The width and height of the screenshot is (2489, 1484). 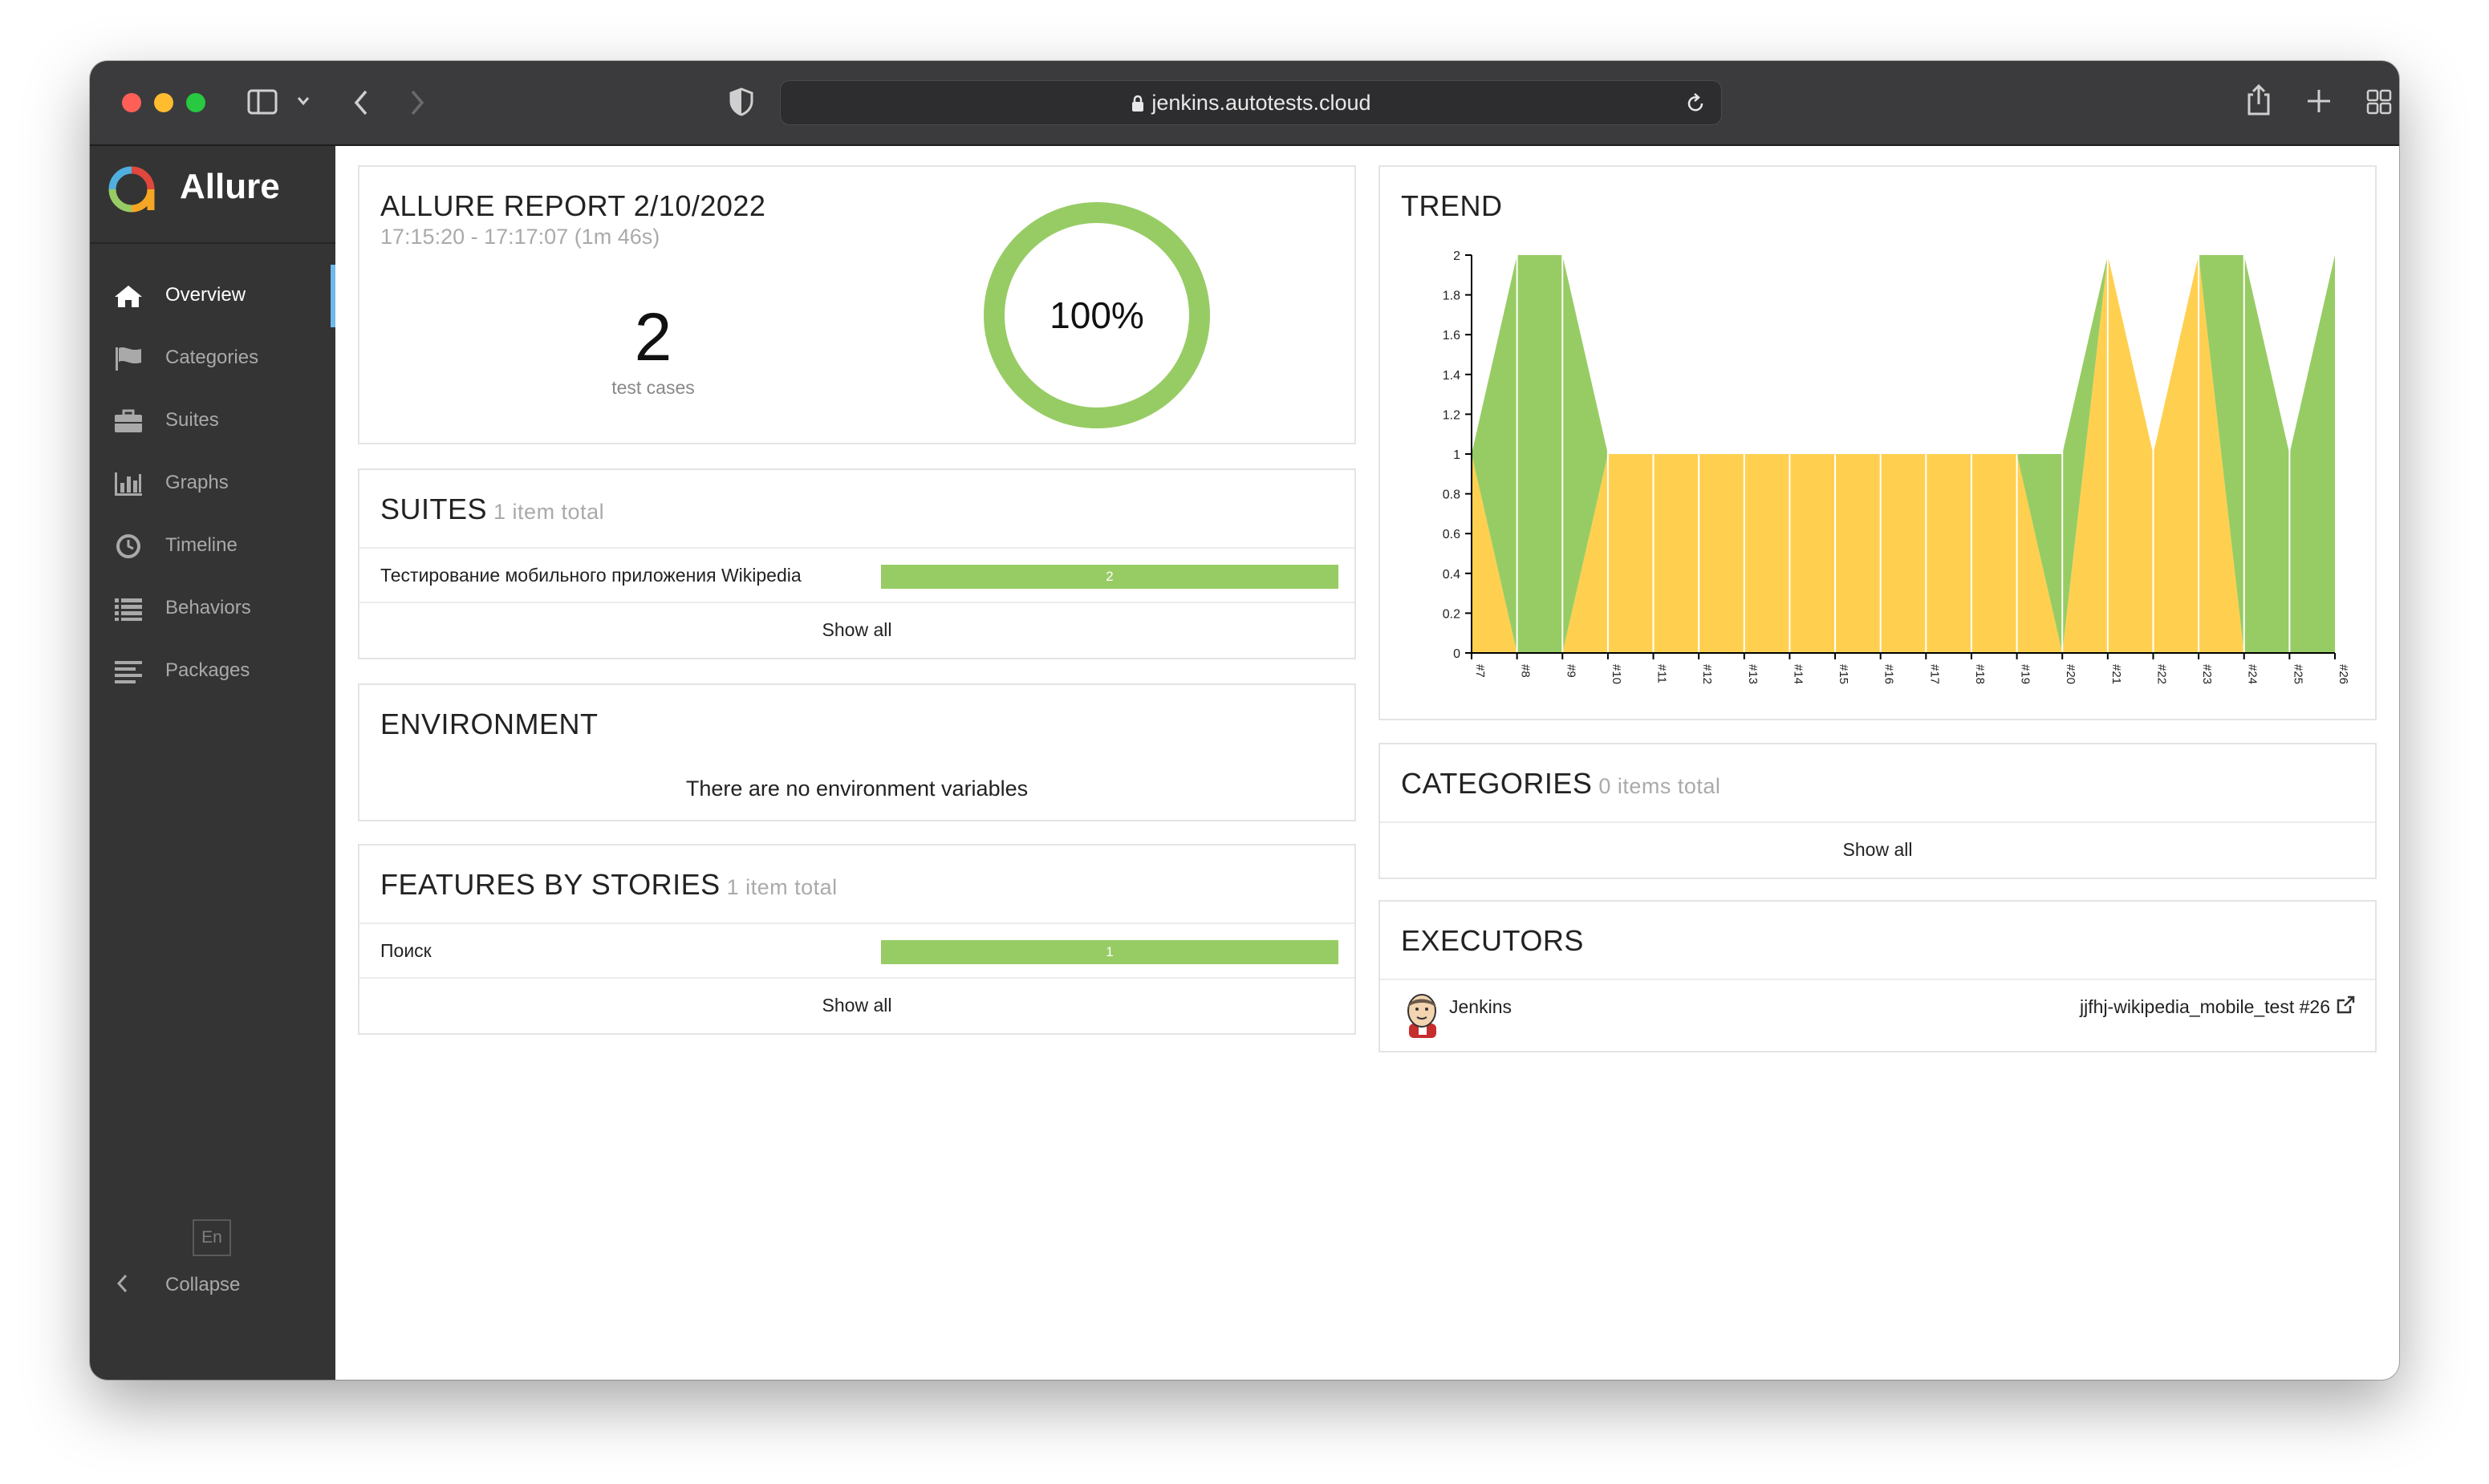 I want to click on trend-y-tick-label: 1.6, so click(x=1451, y=336).